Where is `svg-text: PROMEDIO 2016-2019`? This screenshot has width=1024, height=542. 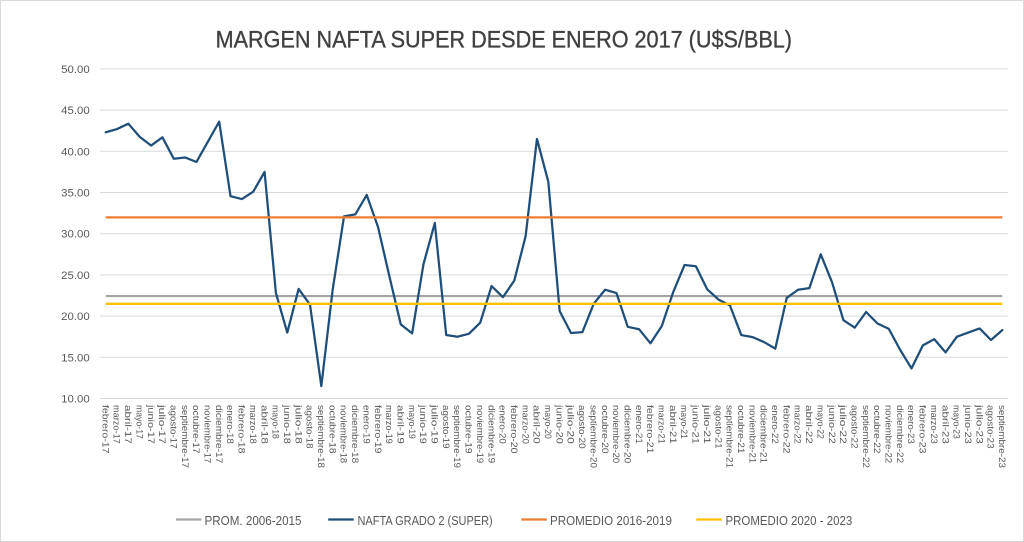
svg-text: PROMEDIO 2016-2019 is located at coordinates (611, 520).